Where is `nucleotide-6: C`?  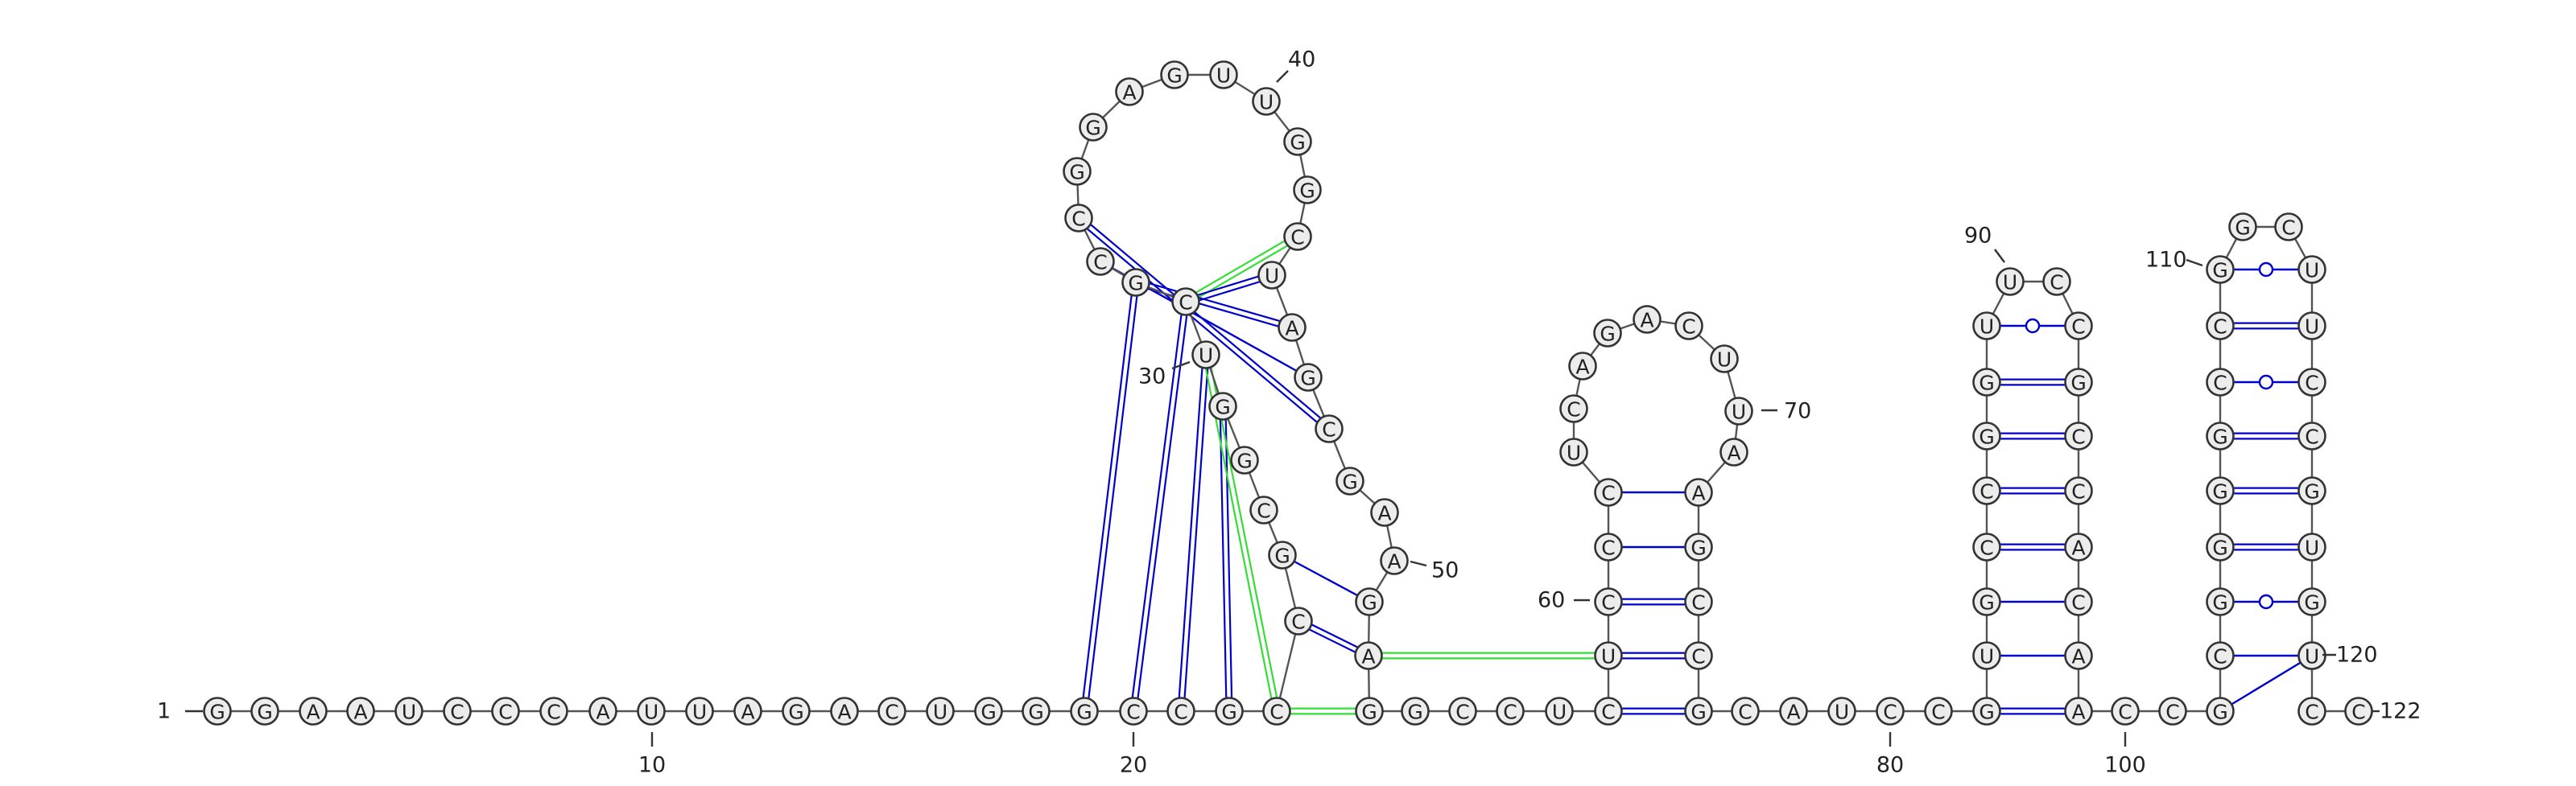
nucleotide-6: C is located at coordinates (457, 711).